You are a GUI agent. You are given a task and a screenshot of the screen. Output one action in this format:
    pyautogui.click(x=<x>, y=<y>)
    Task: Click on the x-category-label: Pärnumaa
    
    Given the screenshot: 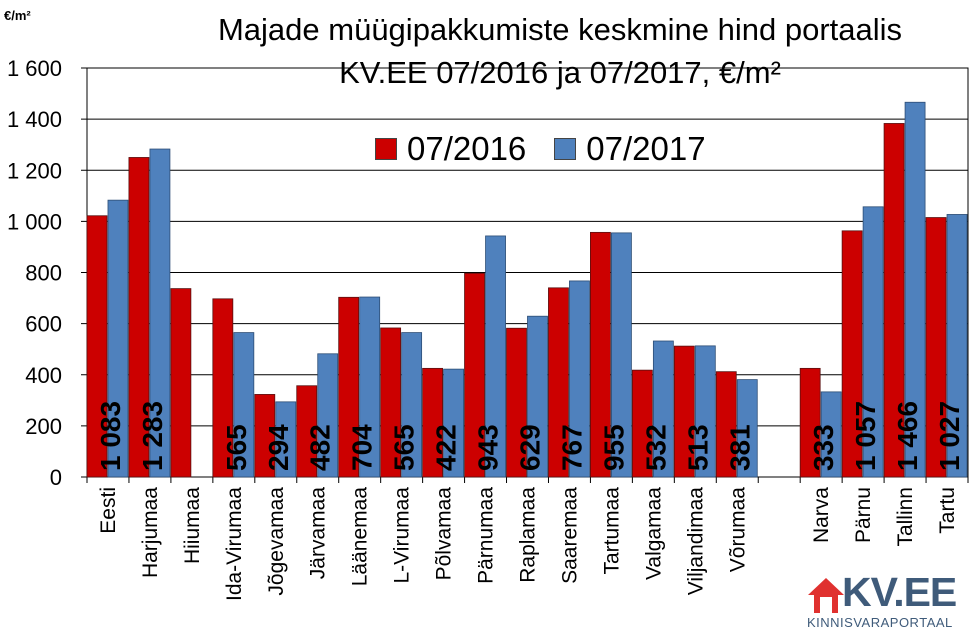 What is the action you would take?
    pyautogui.click(x=486, y=535)
    